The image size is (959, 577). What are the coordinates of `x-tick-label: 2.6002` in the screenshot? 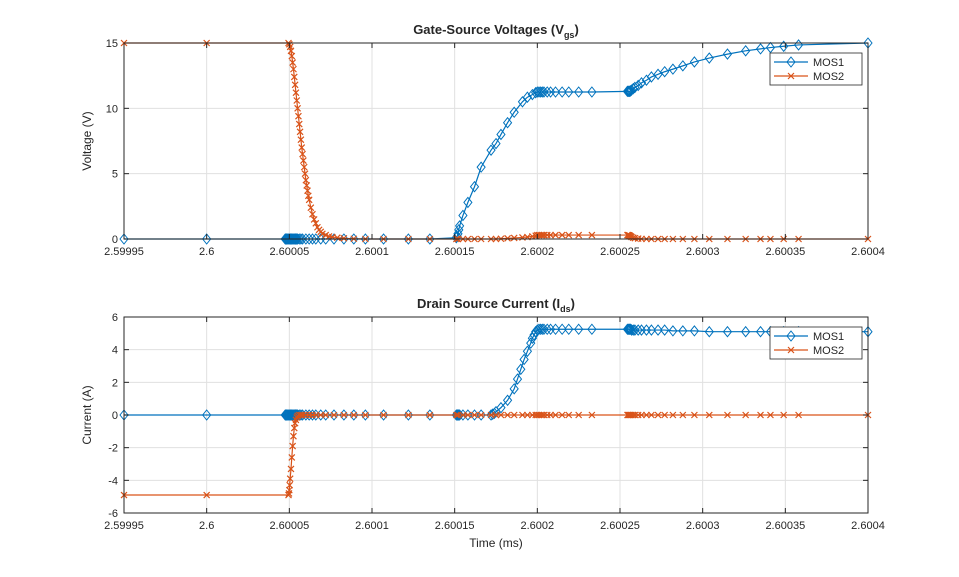 It's located at (538, 526).